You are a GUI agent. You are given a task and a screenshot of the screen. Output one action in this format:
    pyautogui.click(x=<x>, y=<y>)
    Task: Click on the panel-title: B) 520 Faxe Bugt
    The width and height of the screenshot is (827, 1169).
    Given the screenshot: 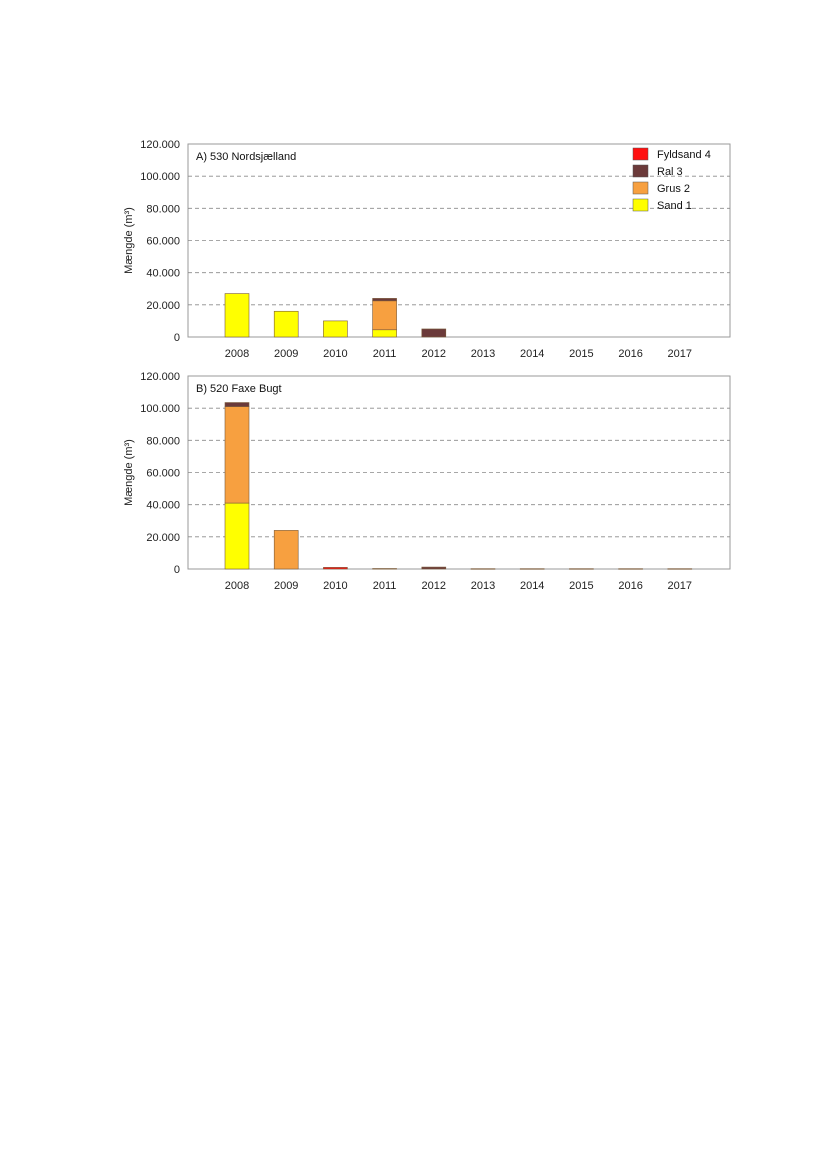 What is the action you would take?
    pyautogui.click(x=239, y=389)
    